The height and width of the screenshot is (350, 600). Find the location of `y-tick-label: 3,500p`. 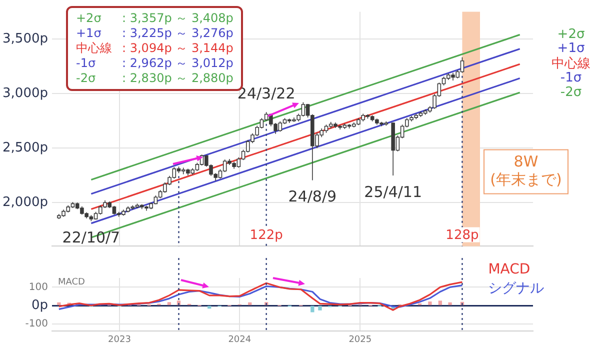

y-tick-label: 3,500p is located at coordinates (25, 38).